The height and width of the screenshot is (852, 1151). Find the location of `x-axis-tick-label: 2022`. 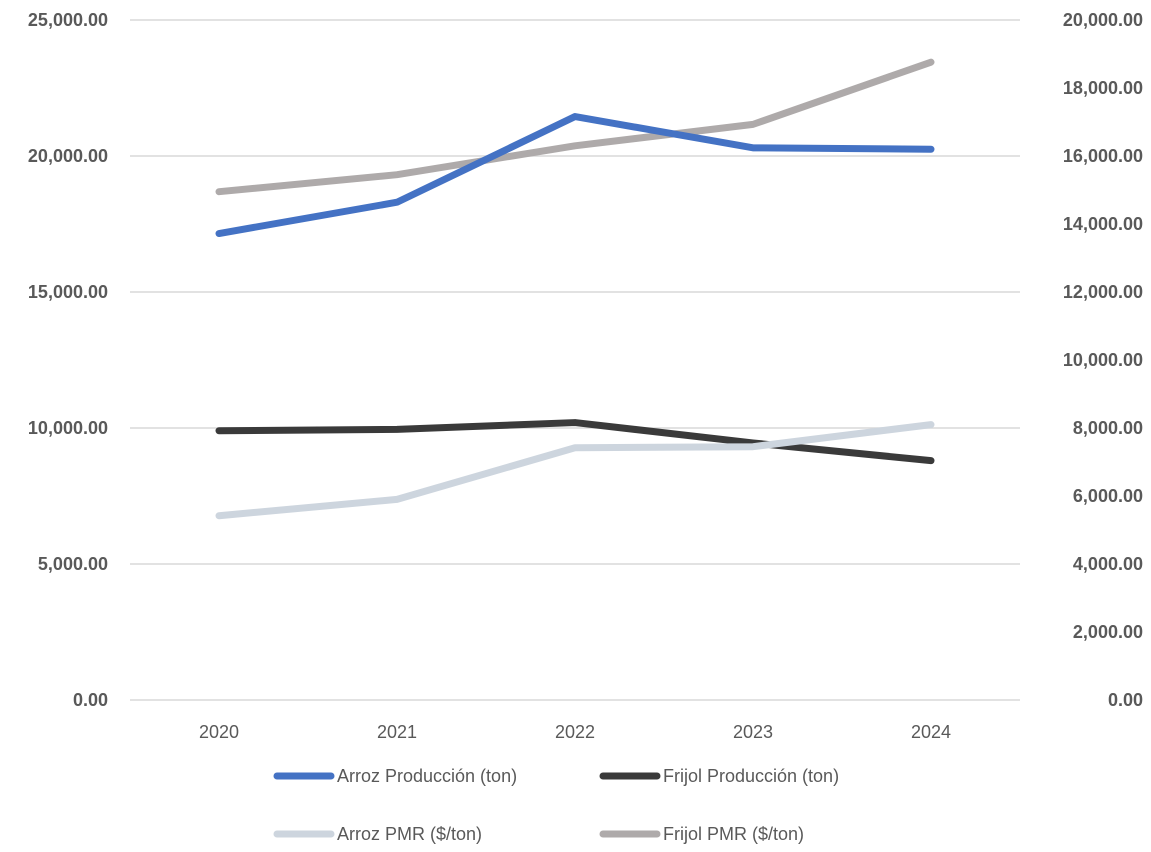

x-axis-tick-label: 2022 is located at coordinates (575, 732).